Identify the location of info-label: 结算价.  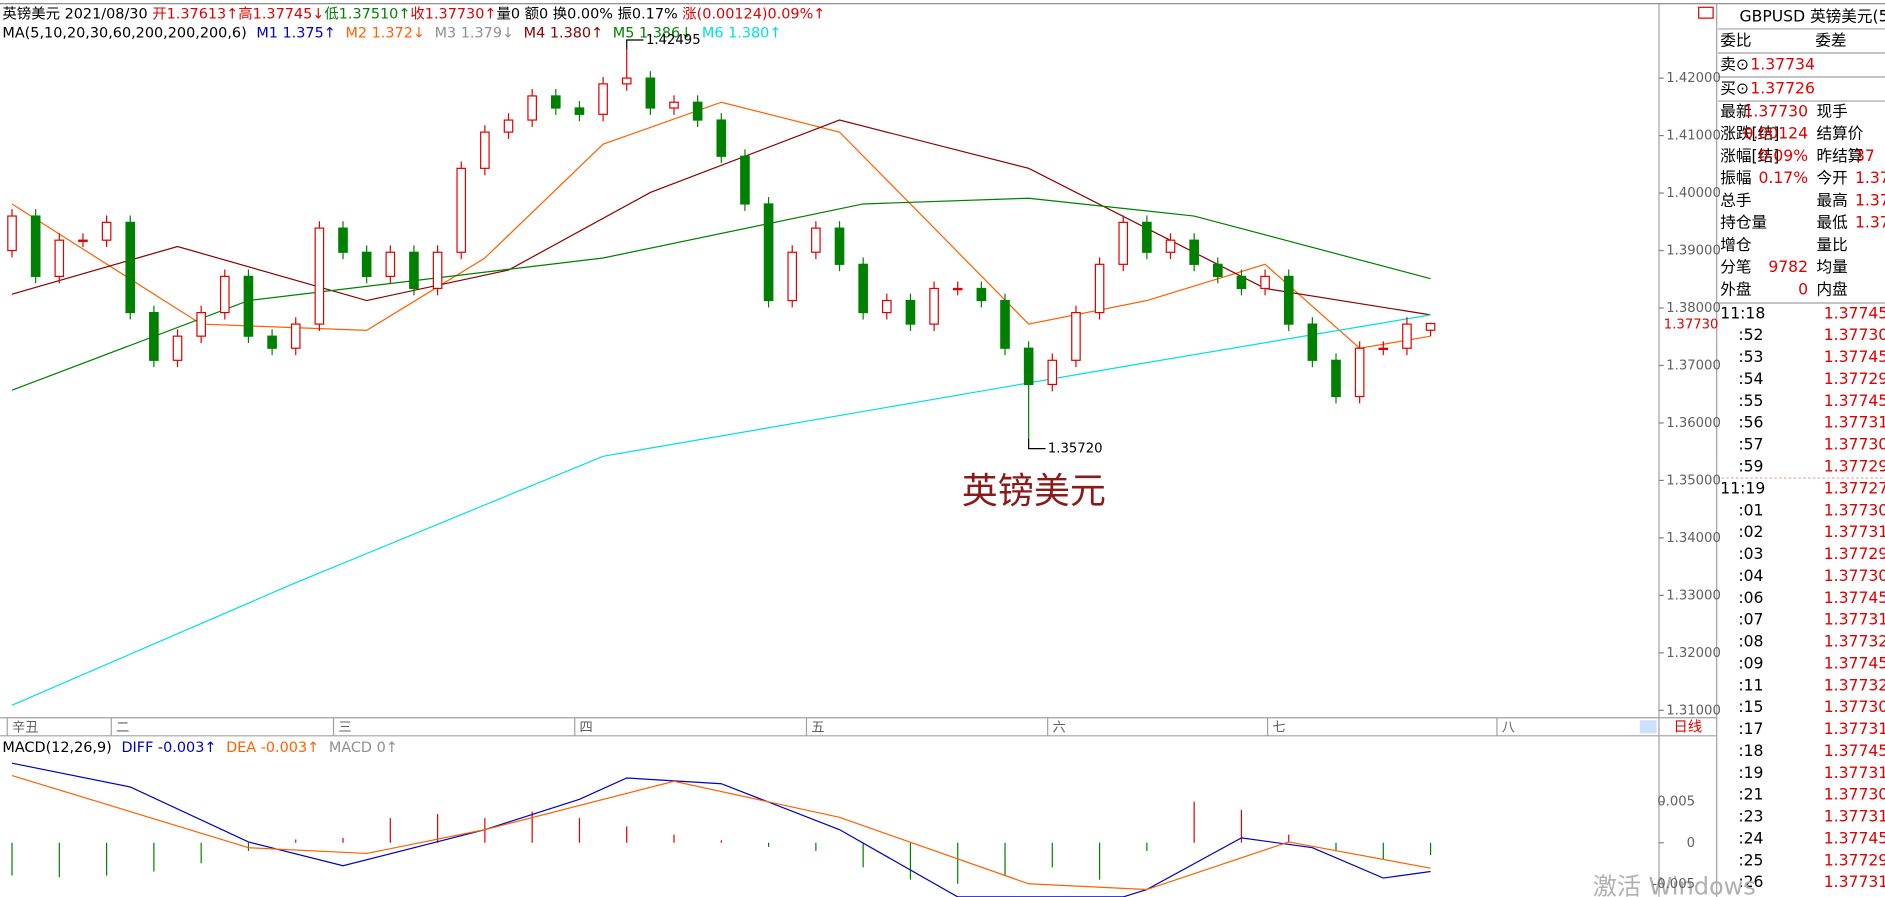
(1839, 133).